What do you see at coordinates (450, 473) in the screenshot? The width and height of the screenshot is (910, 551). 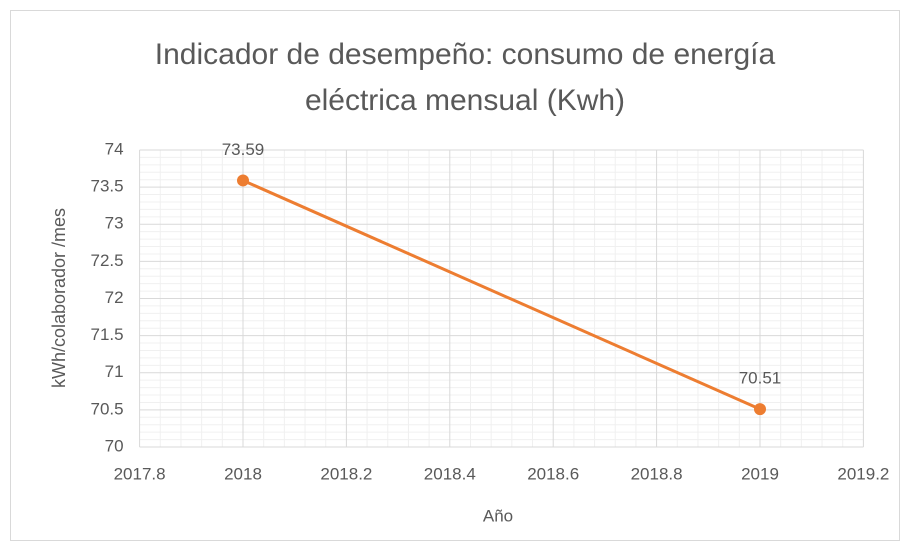 I see `x-tick-label: 2018.4` at bounding box center [450, 473].